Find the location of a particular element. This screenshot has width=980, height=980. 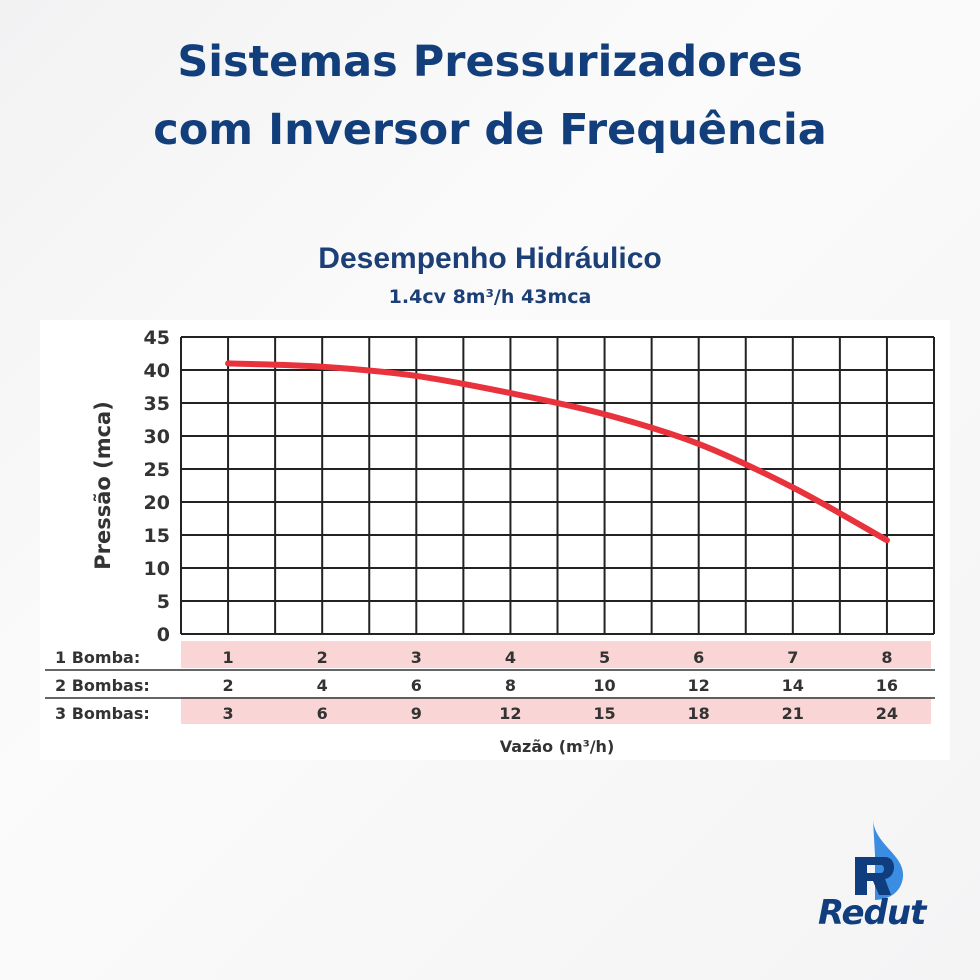

pressure-curve is located at coordinates (557, 452).